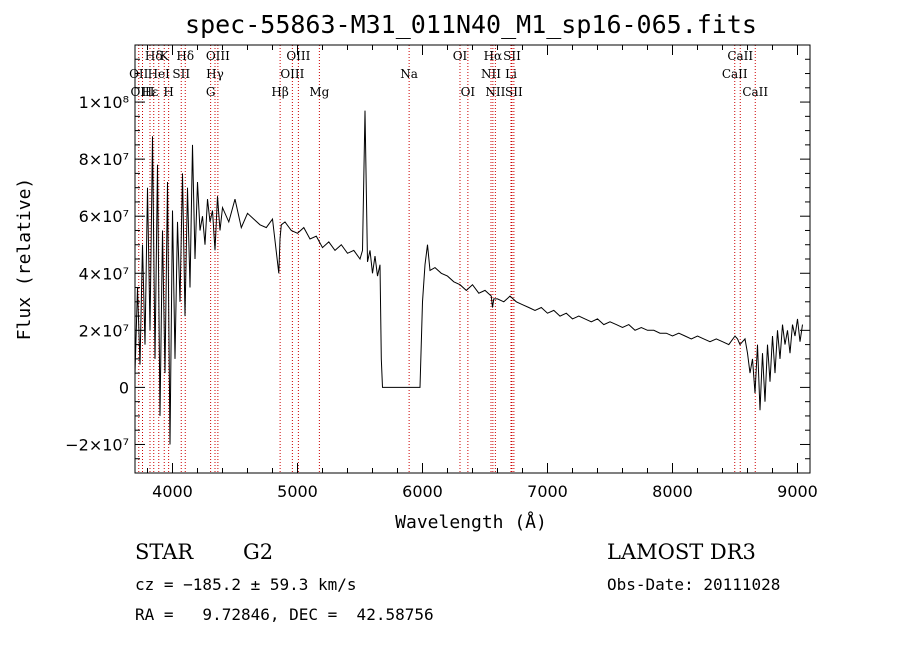 The width and height of the screenshot is (900, 649). Describe the element at coordinates (215, 74) in the screenshot. I see `emission-line-label: Hγ` at that location.